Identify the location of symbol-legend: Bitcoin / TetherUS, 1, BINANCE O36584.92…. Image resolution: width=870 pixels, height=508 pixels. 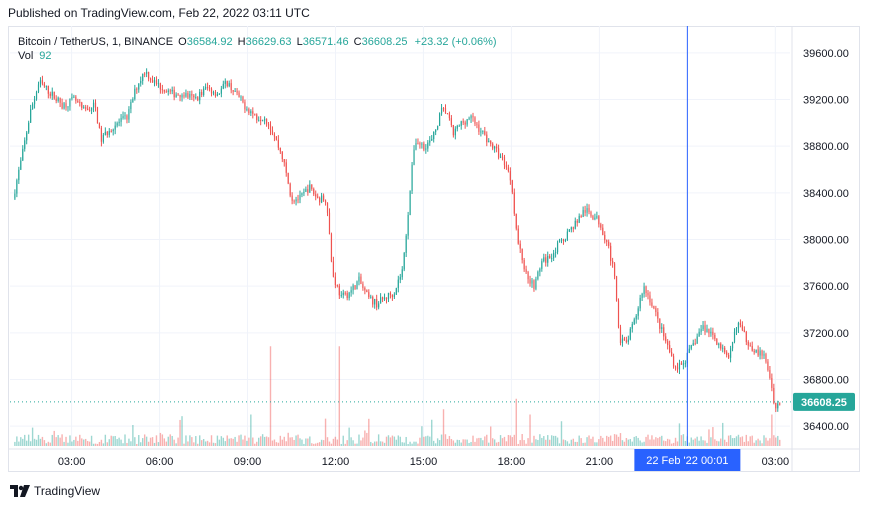
(257, 42).